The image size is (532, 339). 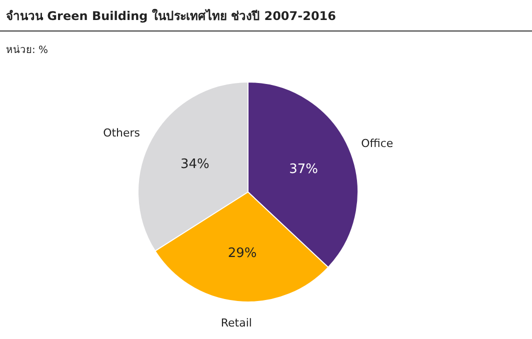 What do you see at coordinates (121, 133) in the screenshot?
I see `slice-label: Others` at bounding box center [121, 133].